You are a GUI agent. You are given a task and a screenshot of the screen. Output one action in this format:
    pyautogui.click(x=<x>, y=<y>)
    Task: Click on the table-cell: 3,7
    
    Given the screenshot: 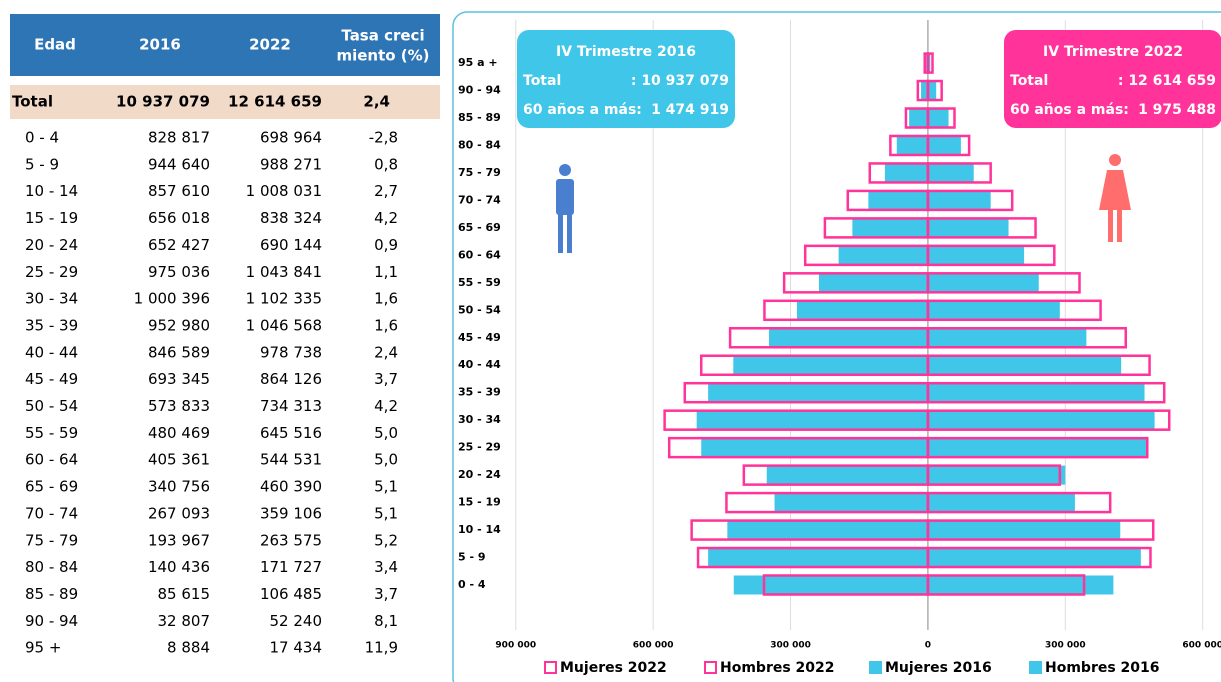 What is the action you would take?
    pyautogui.click(x=386, y=379)
    